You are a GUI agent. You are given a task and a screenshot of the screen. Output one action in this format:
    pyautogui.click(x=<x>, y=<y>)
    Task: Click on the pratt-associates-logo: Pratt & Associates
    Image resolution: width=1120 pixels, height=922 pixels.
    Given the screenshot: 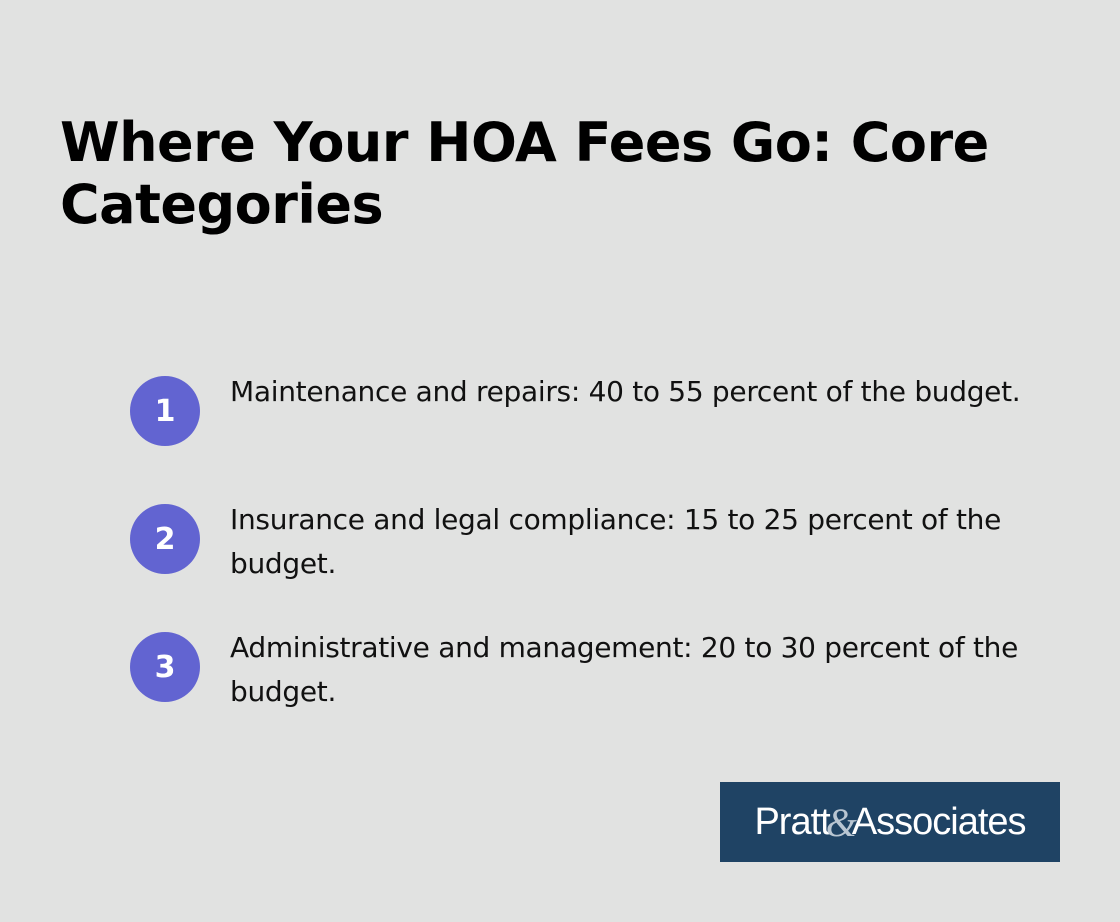 What is the action you would take?
    pyautogui.click(x=890, y=822)
    